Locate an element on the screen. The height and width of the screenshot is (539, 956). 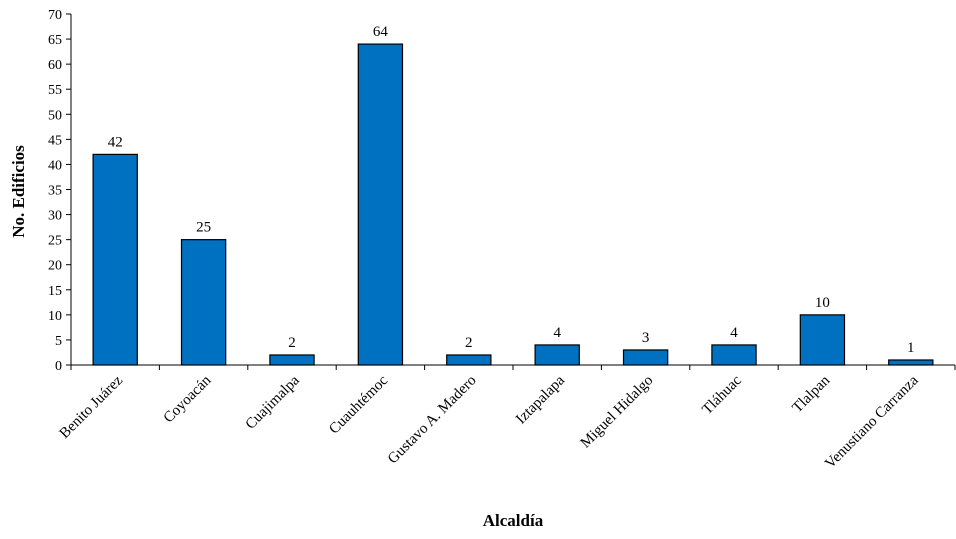
category-label: Gustavo A. Madero is located at coordinates (432, 420).